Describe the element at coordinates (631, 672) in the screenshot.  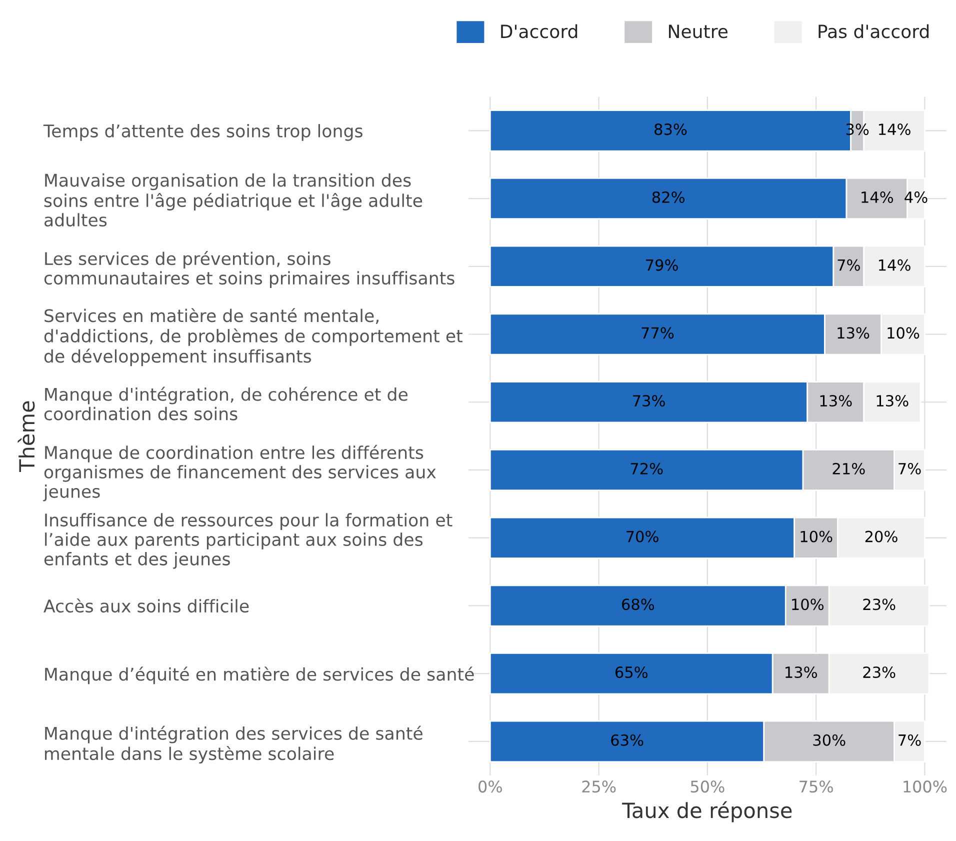
I see `data-label: 65%` at that location.